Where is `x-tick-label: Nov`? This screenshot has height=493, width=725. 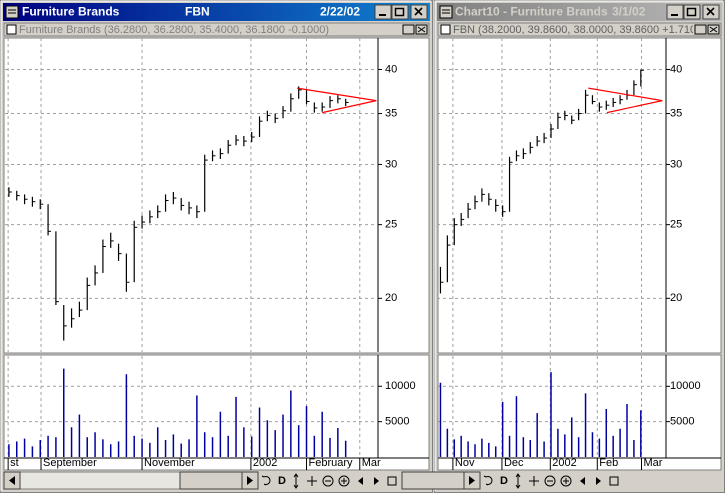 x-tick-label: Nov is located at coordinates (465, 463).